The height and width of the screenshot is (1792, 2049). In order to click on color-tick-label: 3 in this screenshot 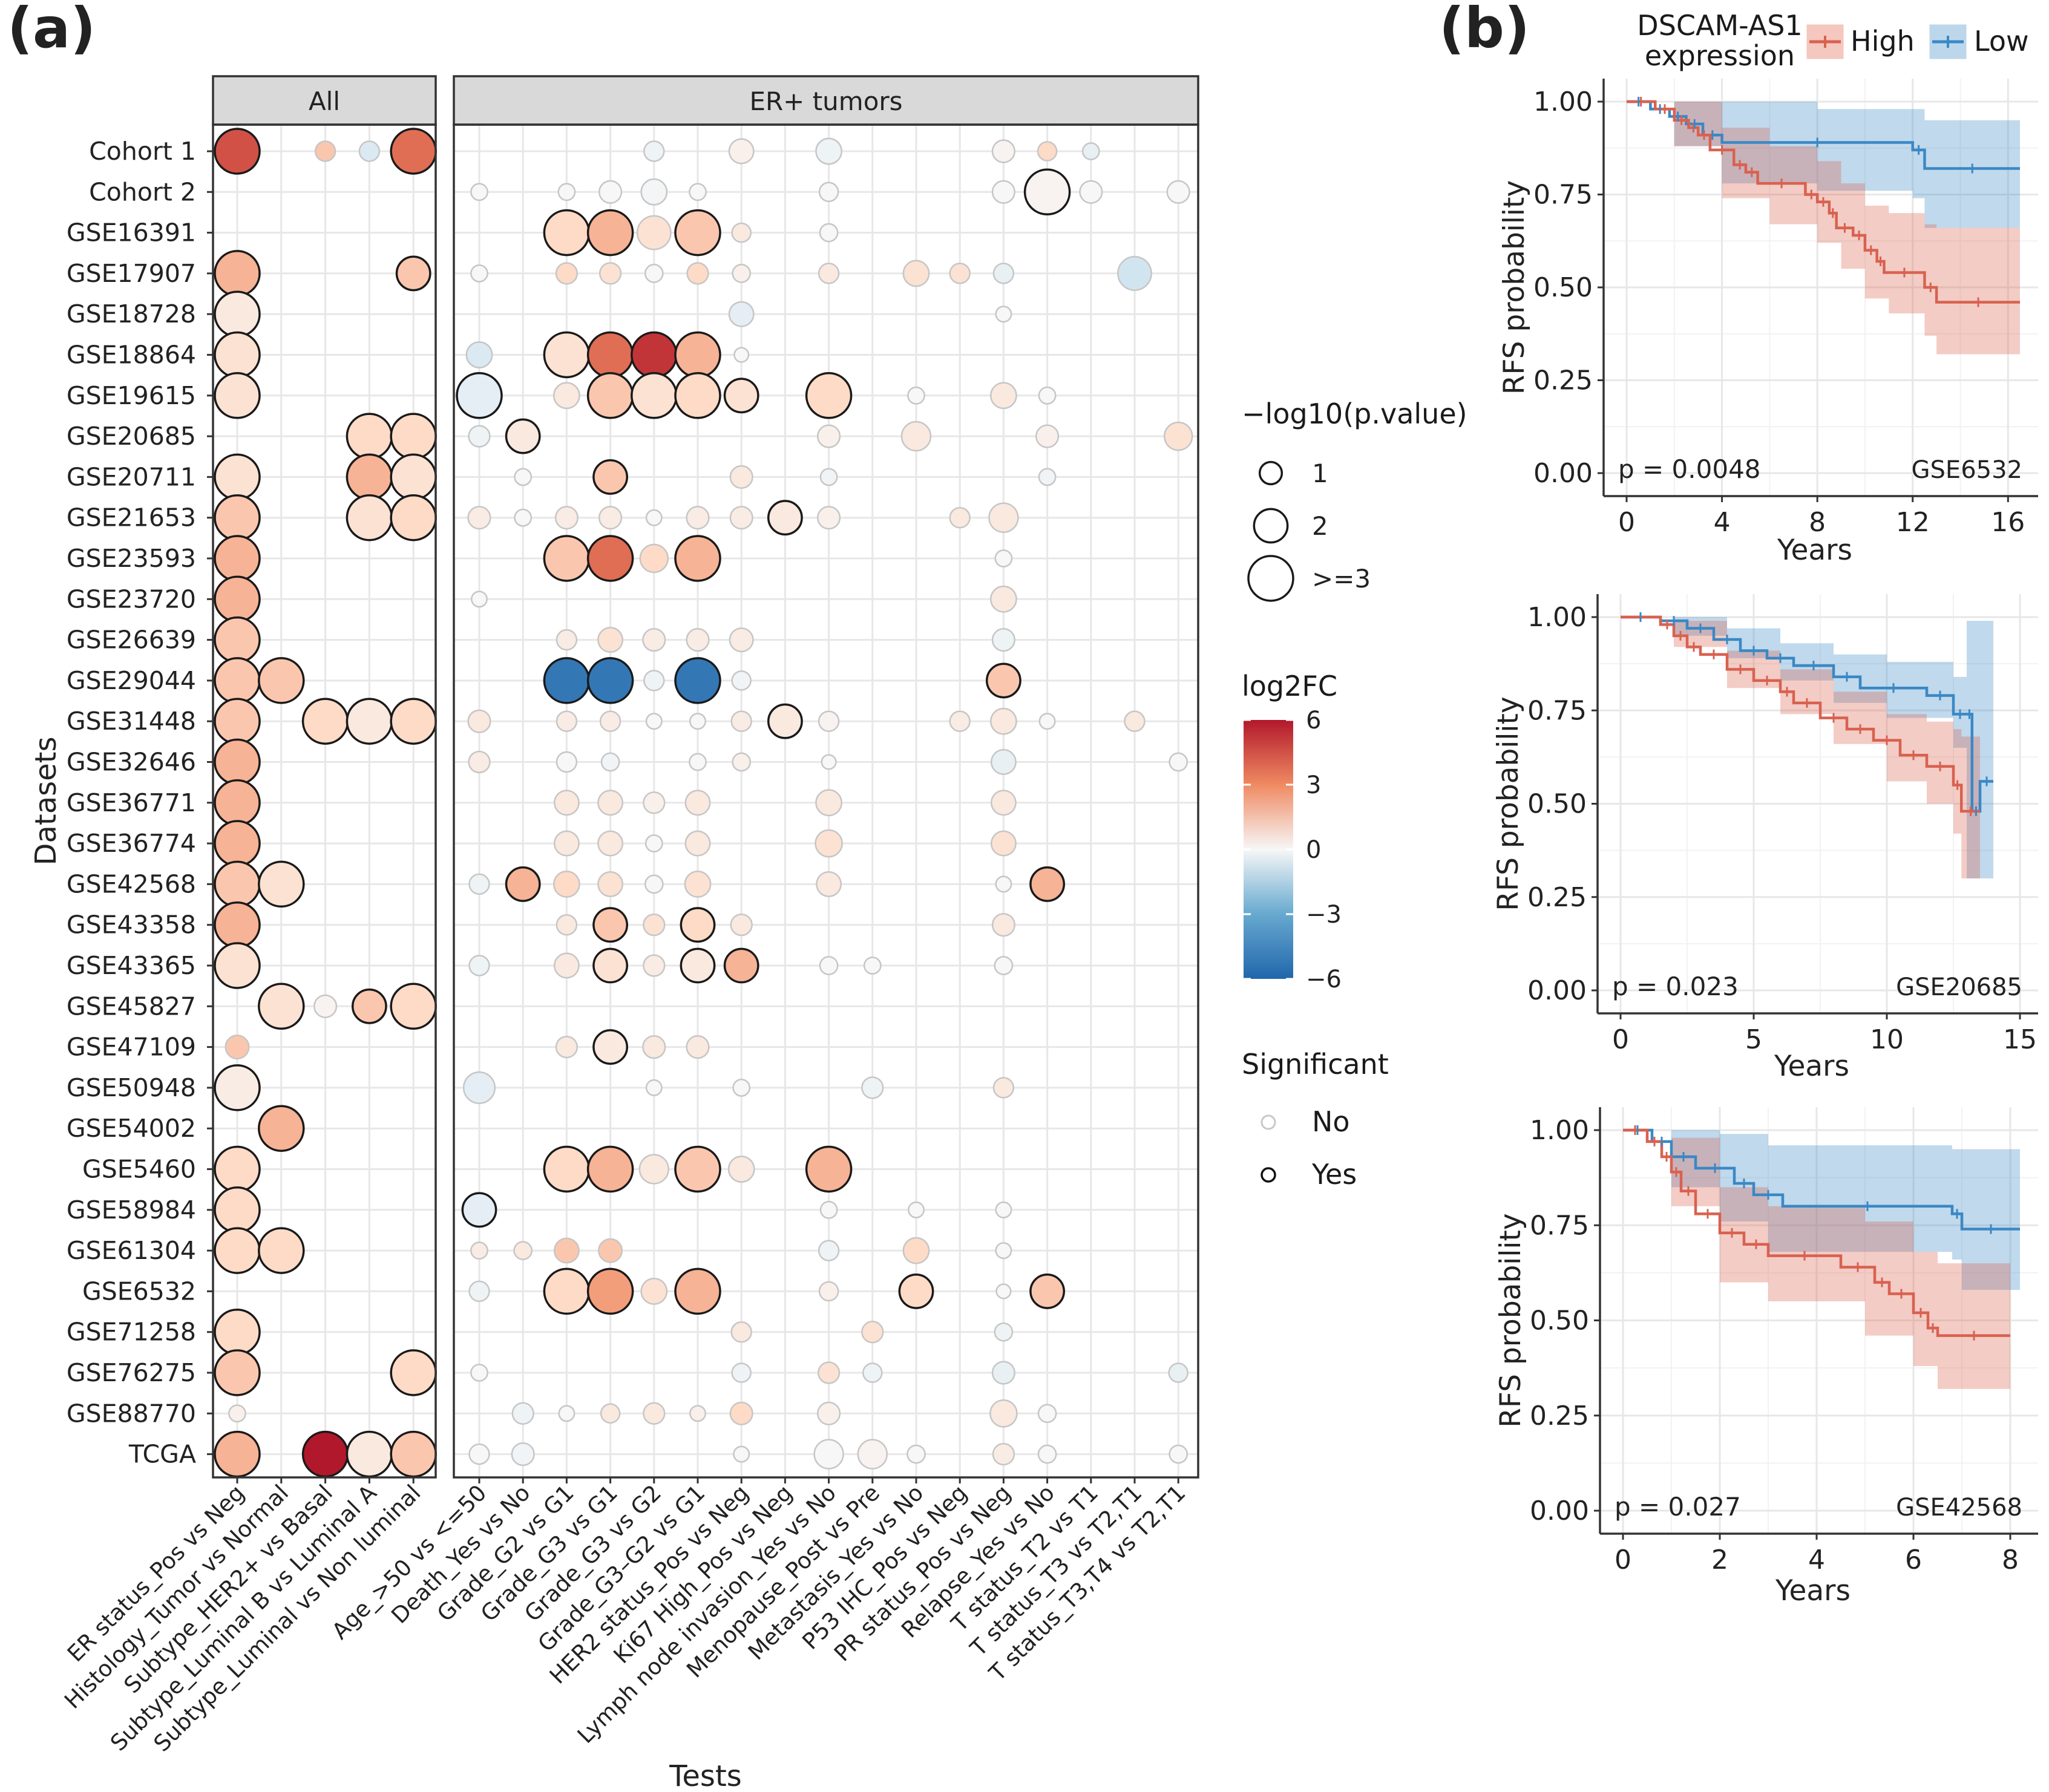, I will do `click(1313, 785)`.